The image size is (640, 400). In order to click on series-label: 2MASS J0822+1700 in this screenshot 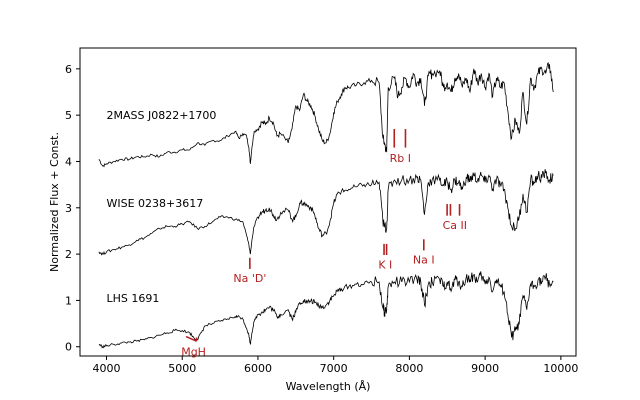, I will do `click(162, 115)`.